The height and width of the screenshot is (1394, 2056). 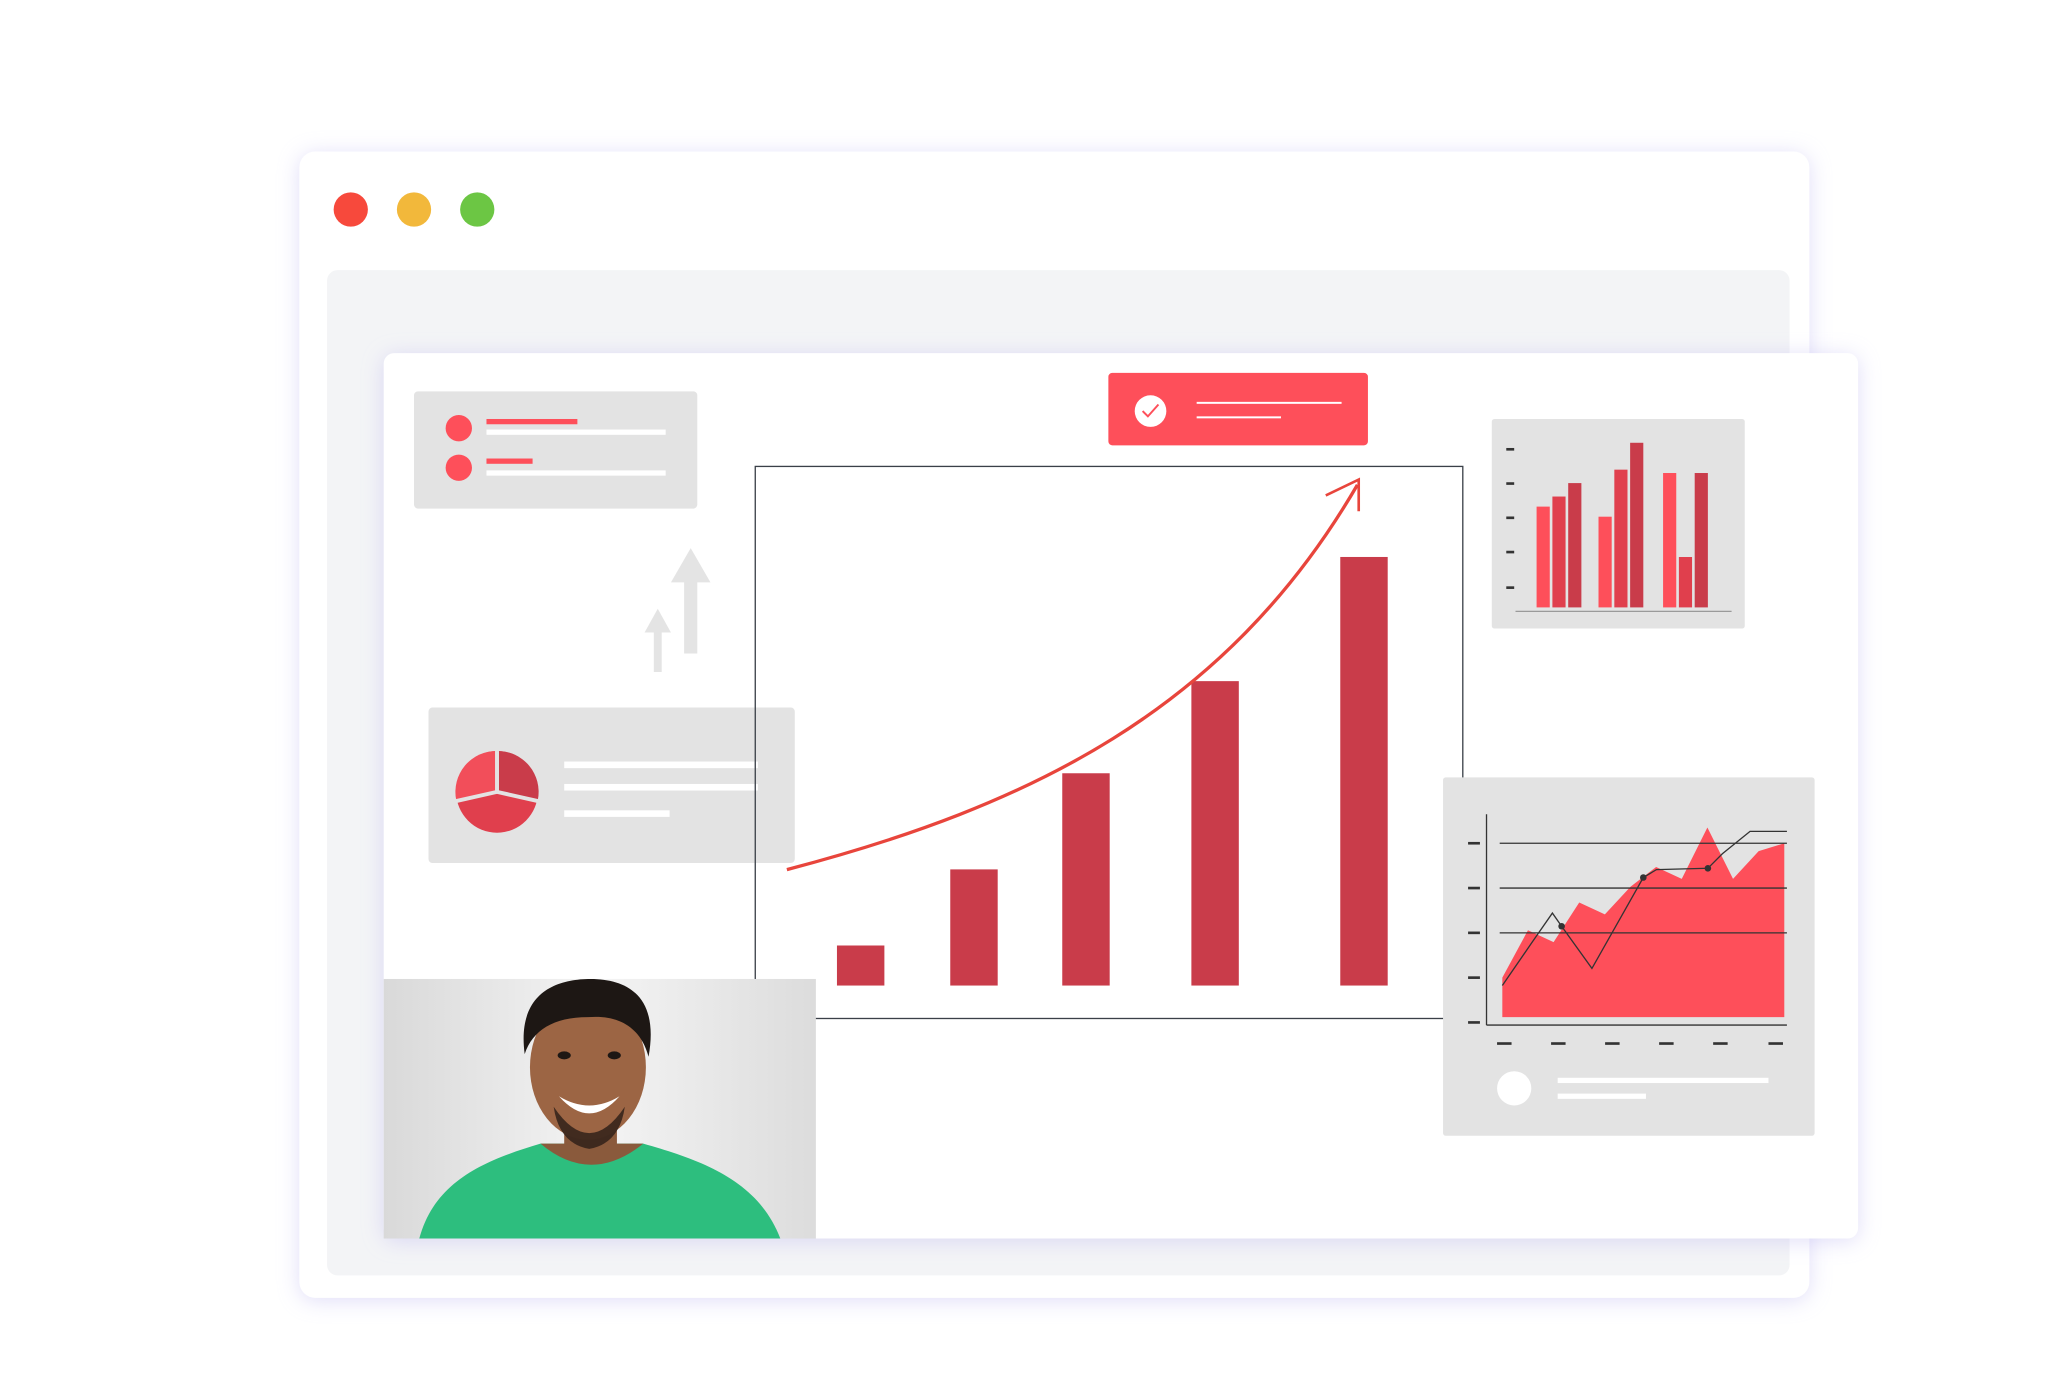 What do you see at coordinates (350, 209) in the screenshot?
I see `close-dot` at bounding box center [350, 209].